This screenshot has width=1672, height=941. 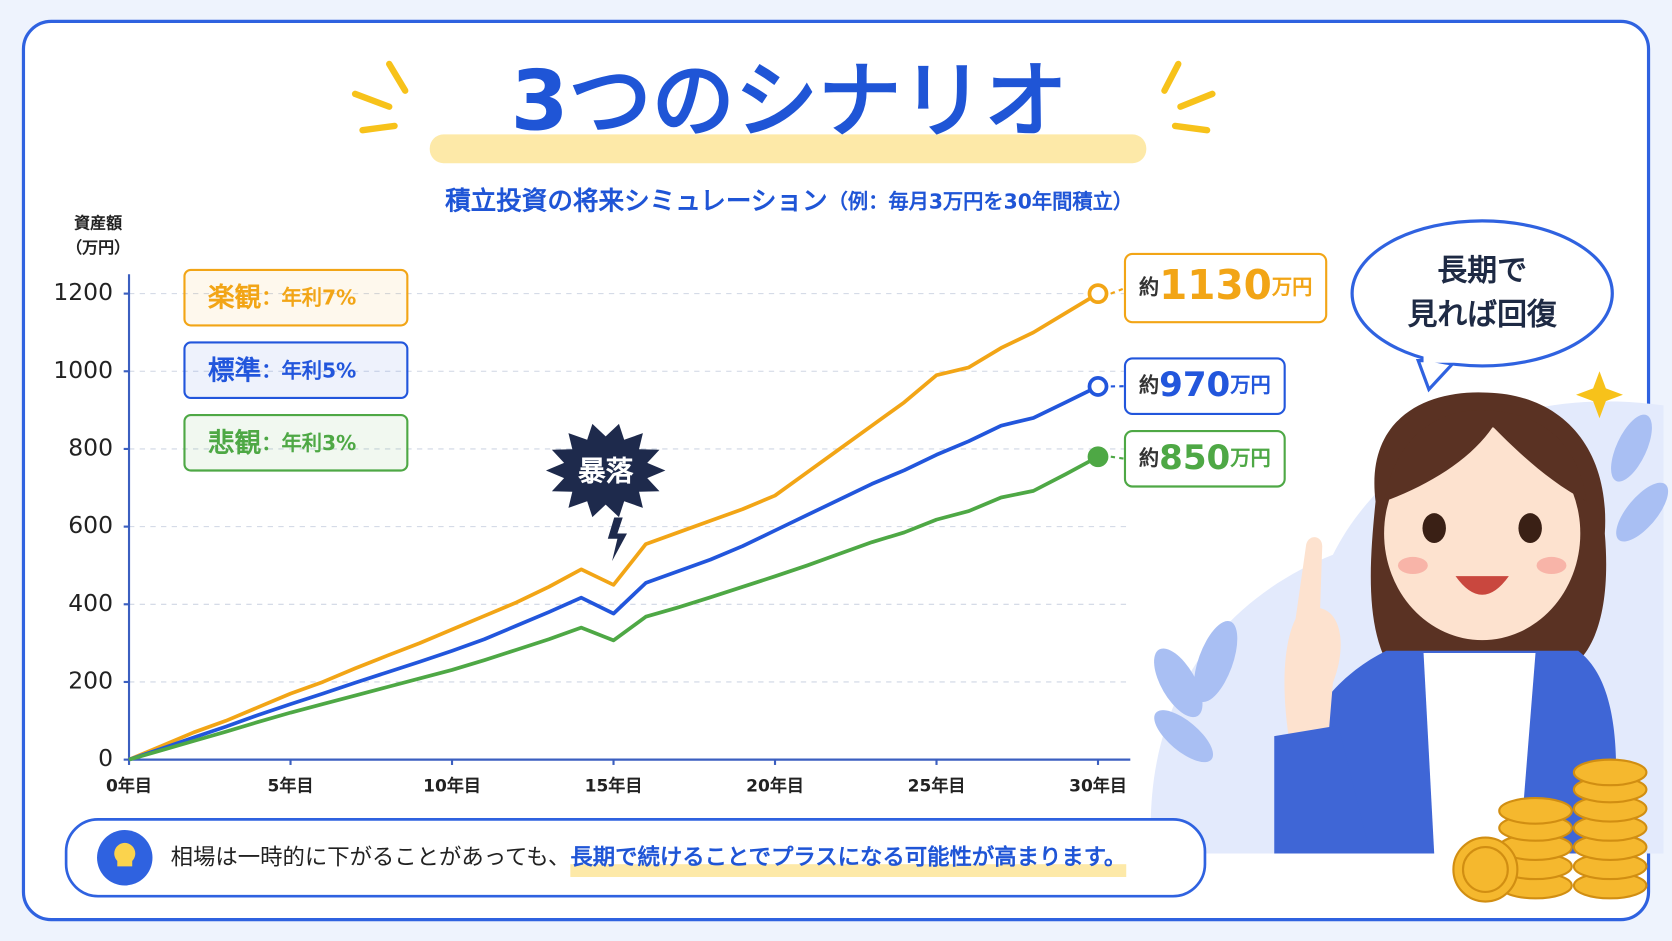 I want to click on leaves, so click(x=1411, y=588).